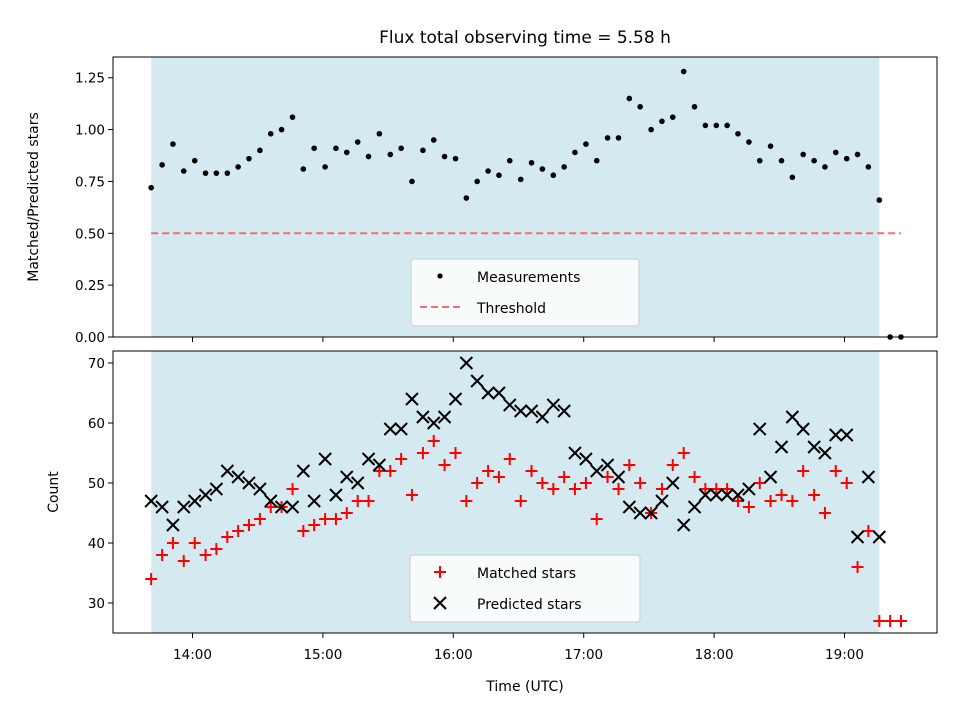  I want to click on bottom-legend: Matched stars Predicted stars, so click(525, 588).